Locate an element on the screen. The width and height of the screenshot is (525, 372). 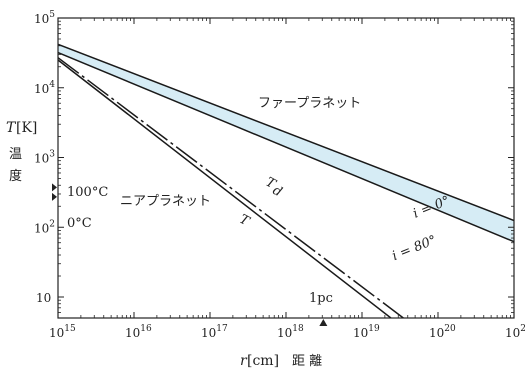
y-tick-label: 10⁵ is located at coordinates (44, 18).